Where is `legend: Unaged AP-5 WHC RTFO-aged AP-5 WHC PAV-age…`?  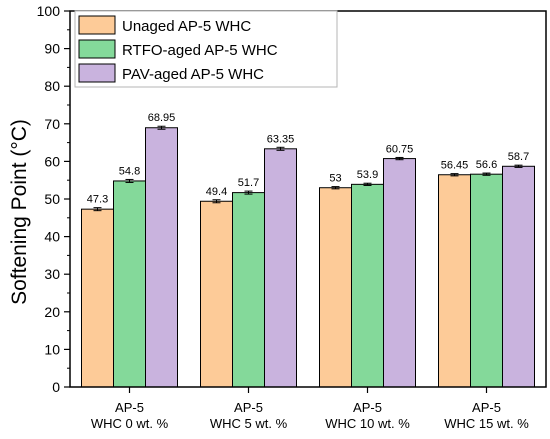
legend: Unaged AP-5 WHC RTFO-aged AP-5 WHC PAV-age… is located at coordinates (206, 49).